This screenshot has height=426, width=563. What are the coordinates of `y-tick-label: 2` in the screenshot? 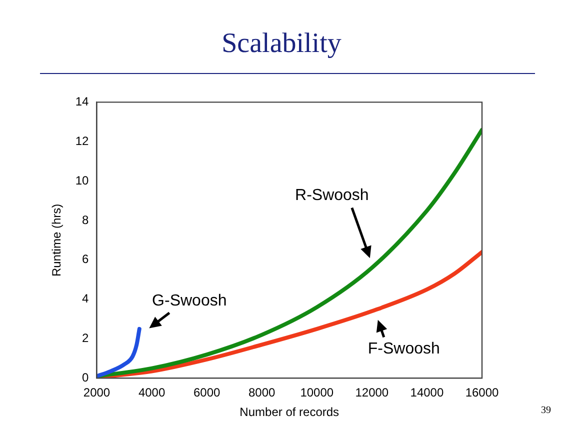 It's located at (86, 338).